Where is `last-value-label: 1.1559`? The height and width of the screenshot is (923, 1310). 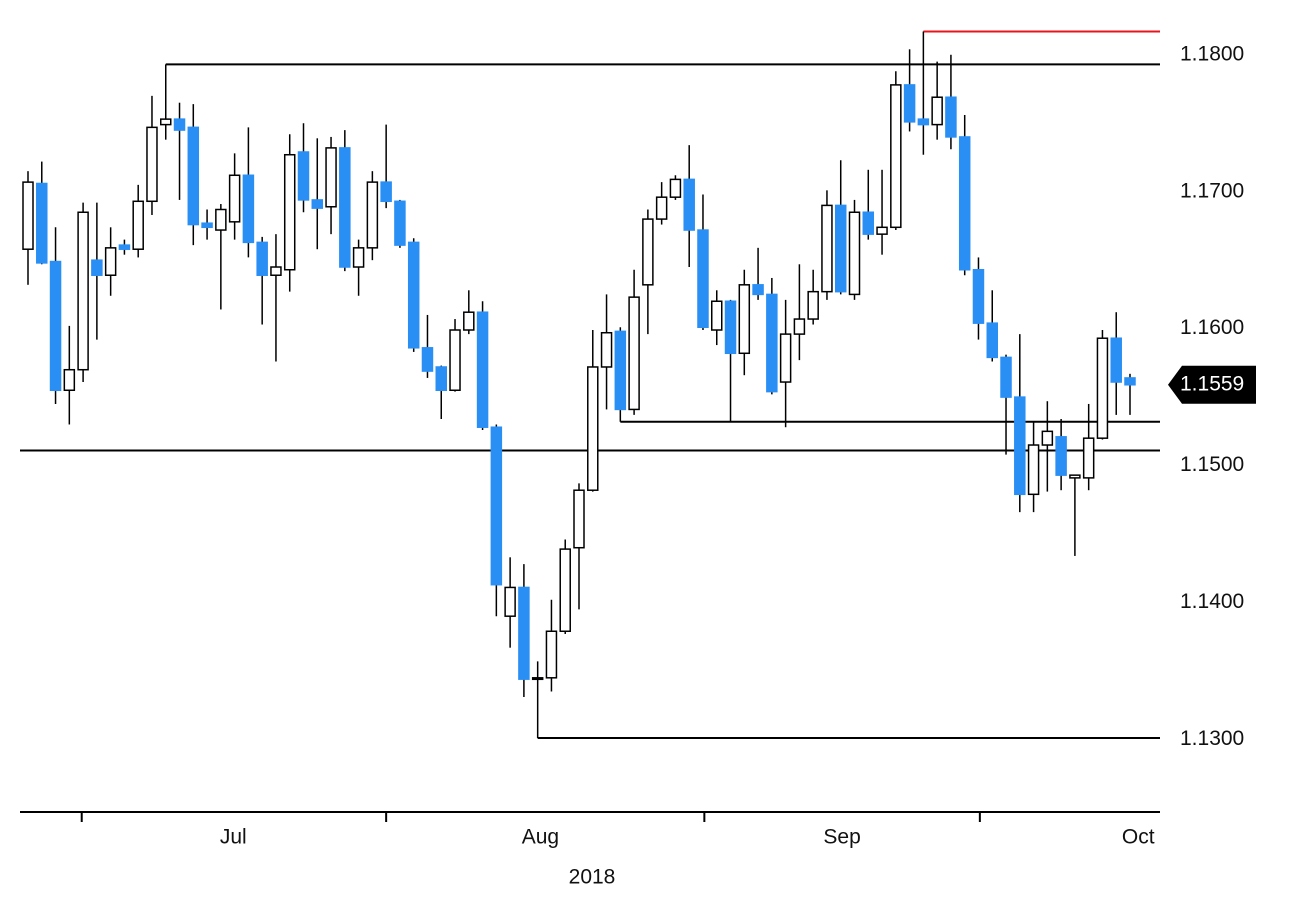 last-value-label: 1.1559 is located at coordinates (1212, 383).